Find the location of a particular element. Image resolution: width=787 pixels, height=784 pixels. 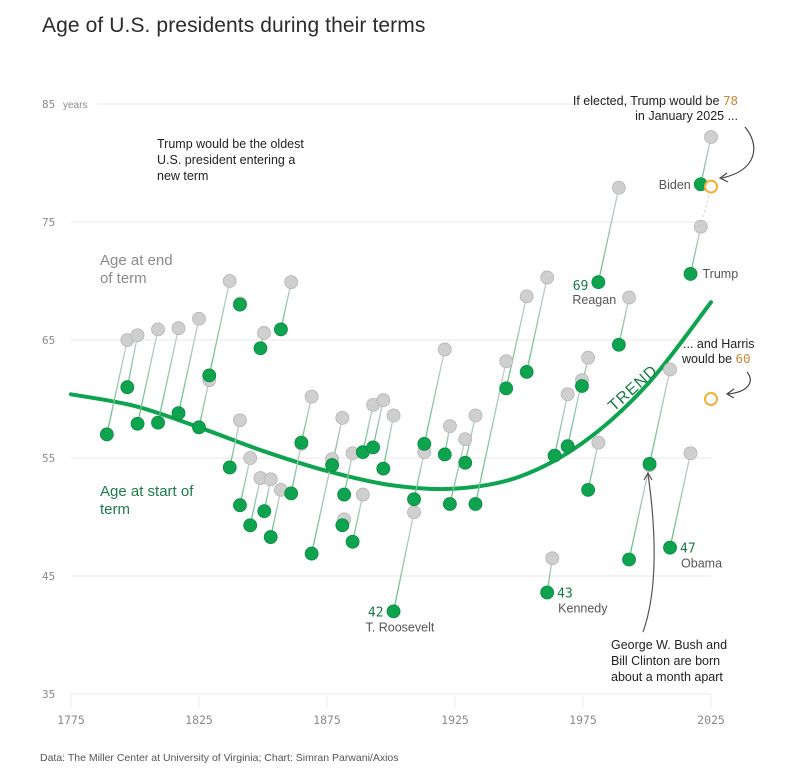

hypothetical-connector is located at coordinates (706, 206).